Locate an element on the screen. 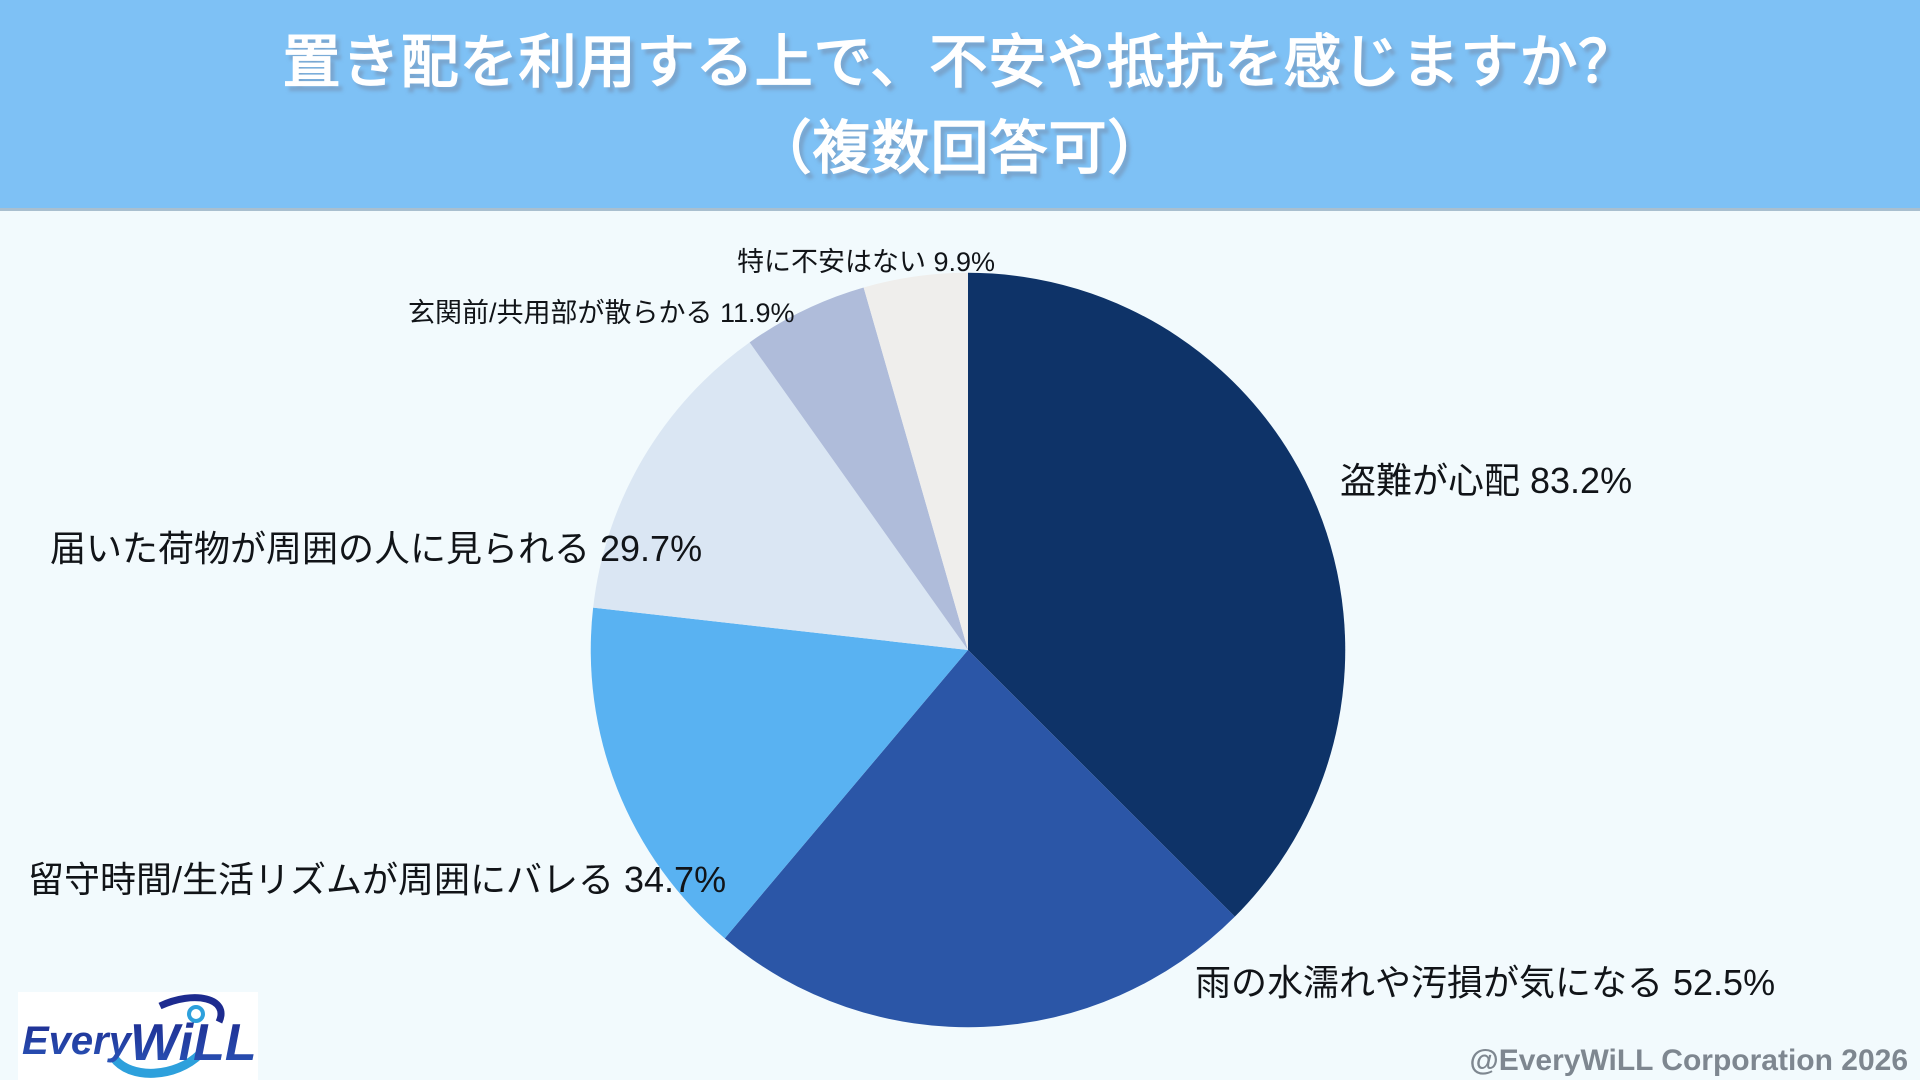 This screenshot has width=1920, height=1080. pie-label-theft: 盗難が心配 83.2% is located at coordinates (1486, 480).